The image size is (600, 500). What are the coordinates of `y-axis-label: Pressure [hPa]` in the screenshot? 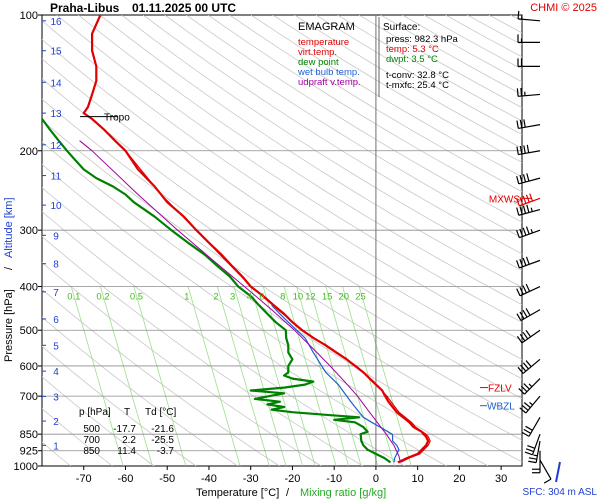 It's located at (9, 325).